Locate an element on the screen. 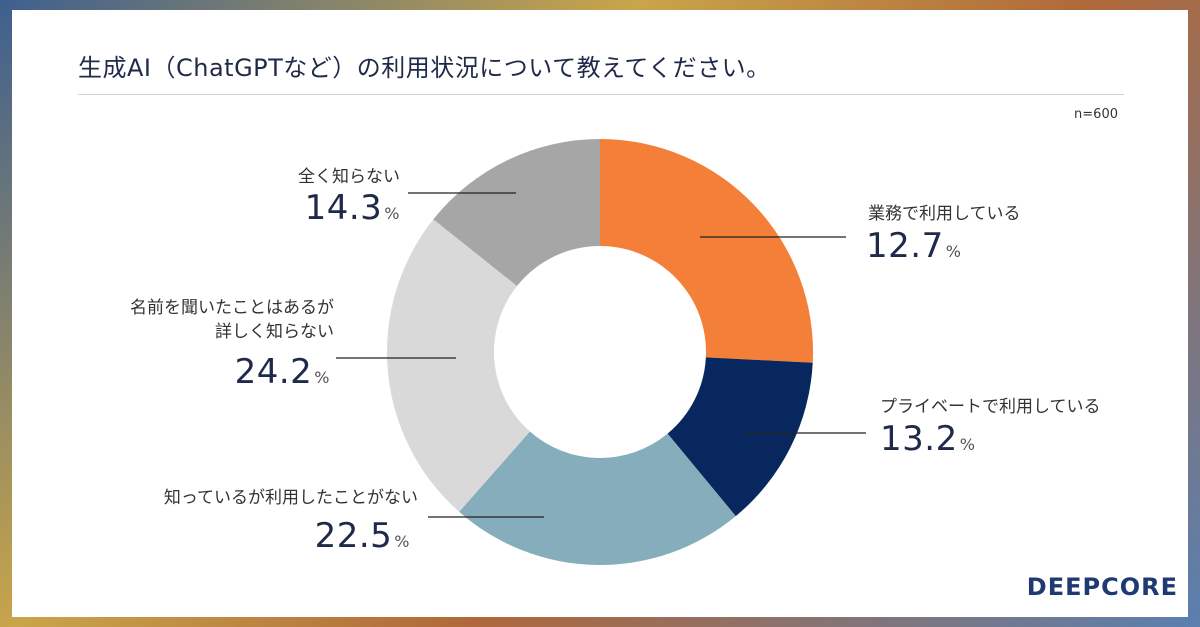  slice-work-use is located at coordinates (706, 251).